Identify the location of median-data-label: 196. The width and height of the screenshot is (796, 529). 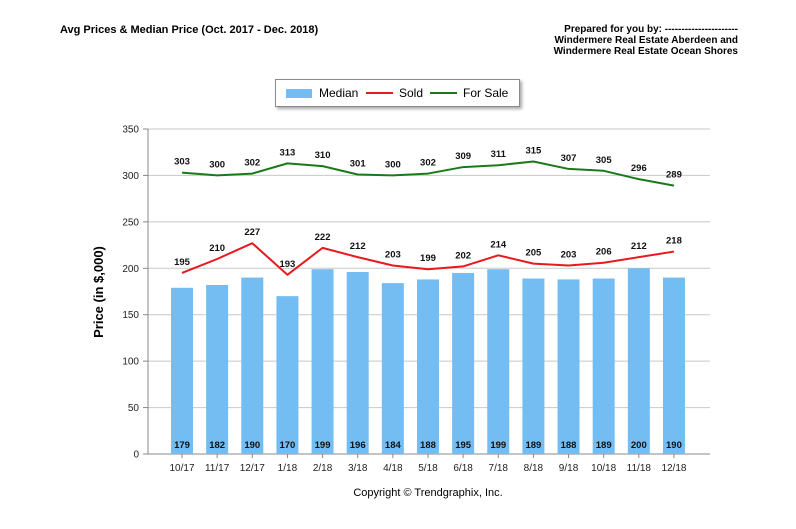
(358, 445).